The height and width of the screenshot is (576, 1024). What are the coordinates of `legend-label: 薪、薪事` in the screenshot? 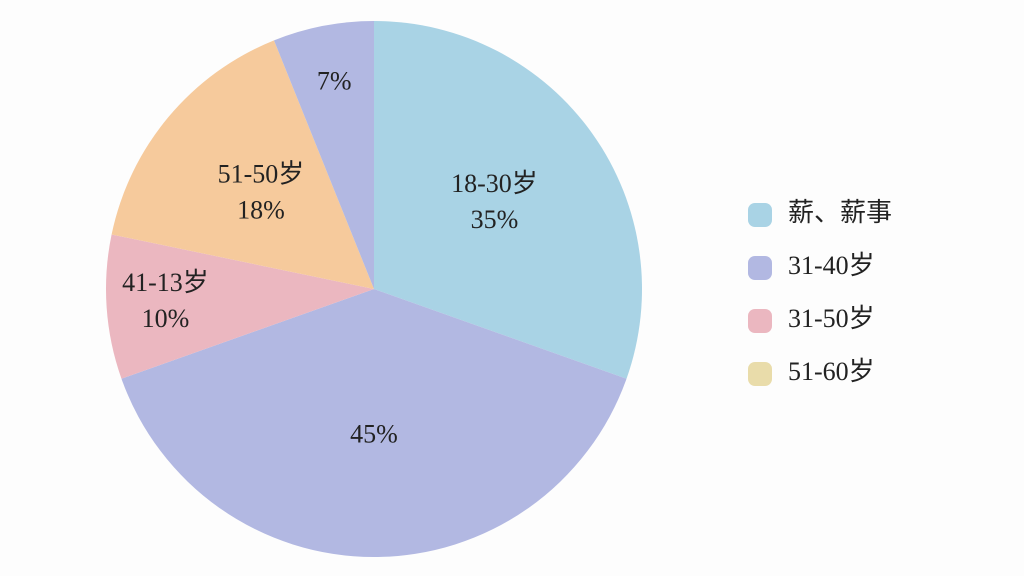 It's located at (840, 212).